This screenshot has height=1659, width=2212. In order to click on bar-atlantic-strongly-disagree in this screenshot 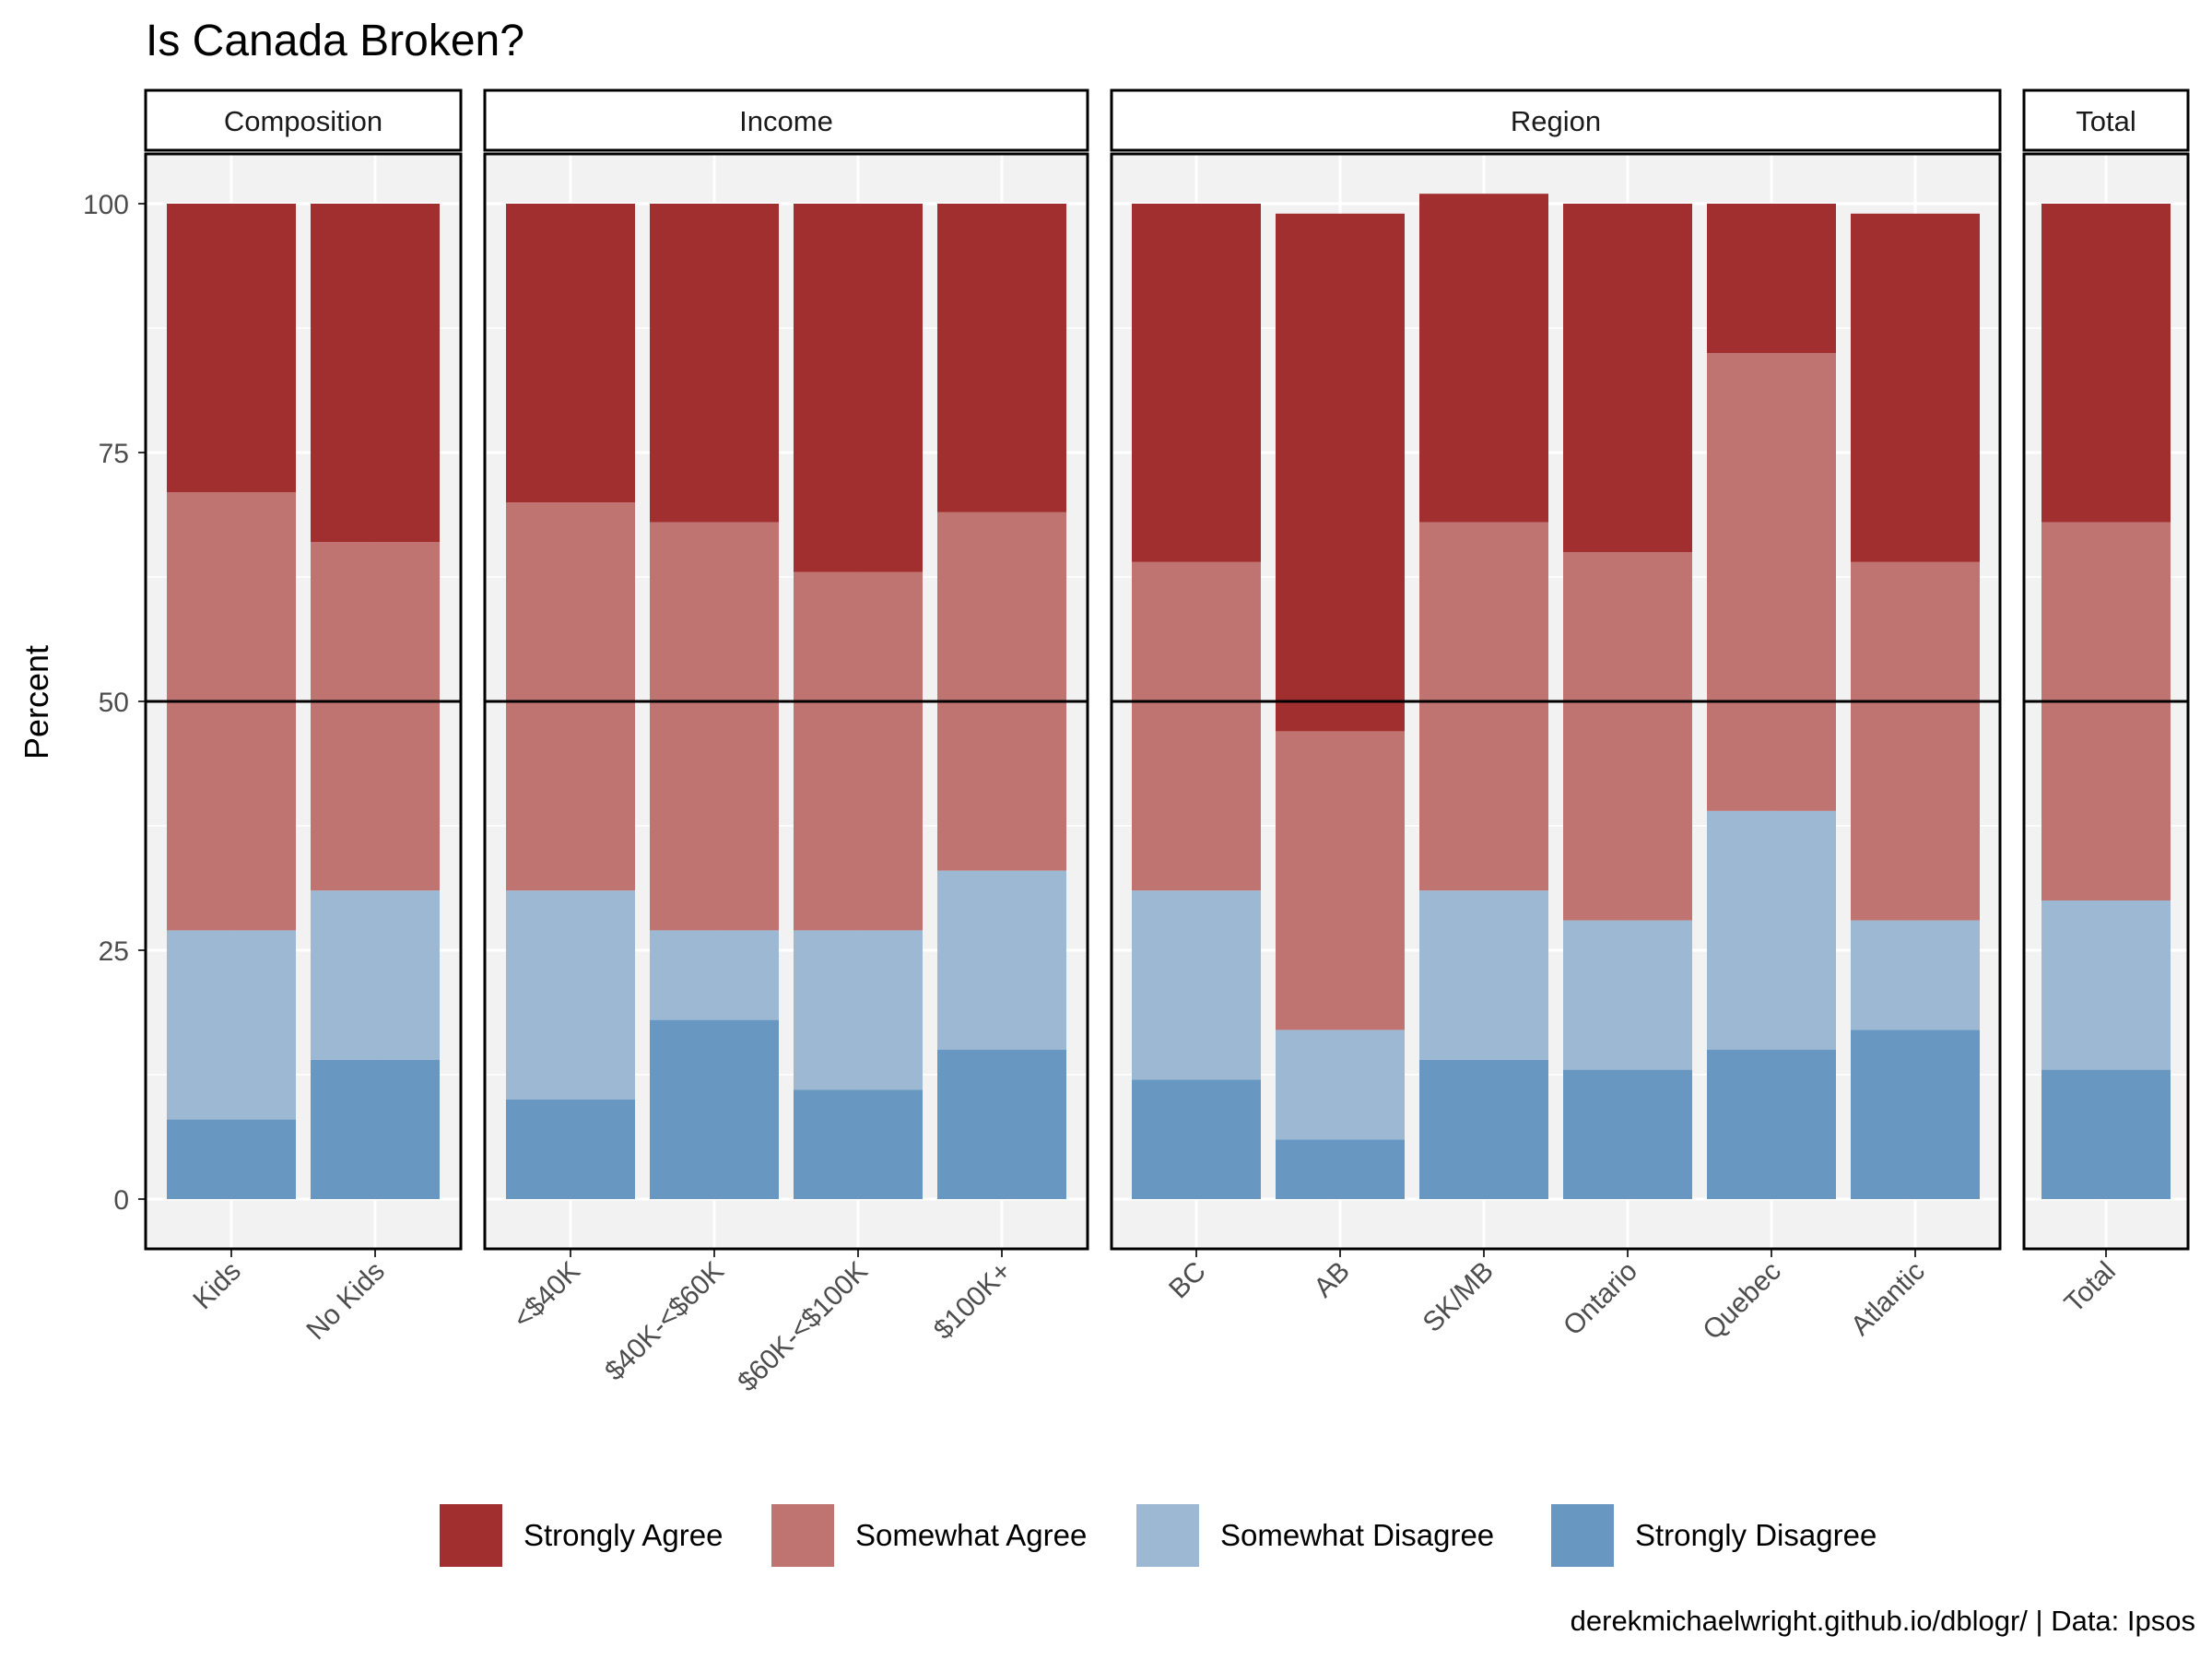, I will do `click(1915, 1114)`.